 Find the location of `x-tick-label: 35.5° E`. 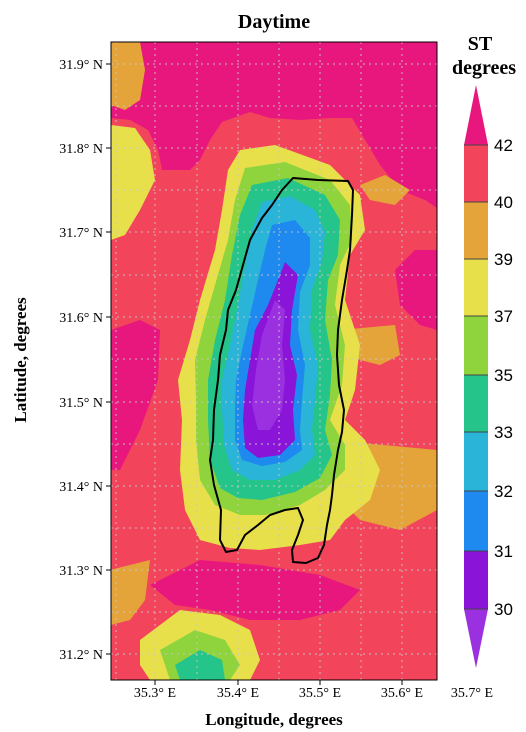

x-tick-label: 35.5° E is located at coordinates (320, 693).